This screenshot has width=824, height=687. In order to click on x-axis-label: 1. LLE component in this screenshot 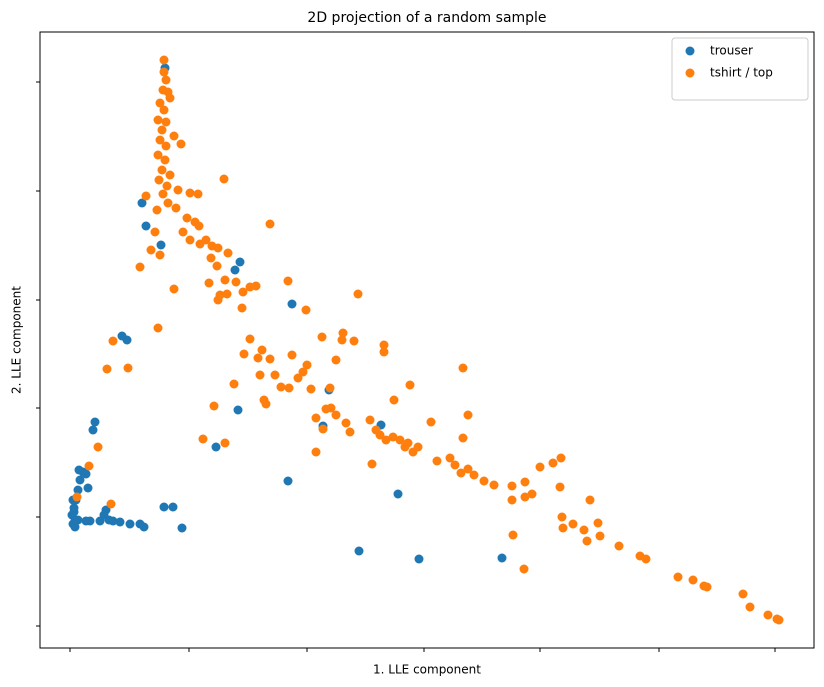, I will do `click(427, 670)`.